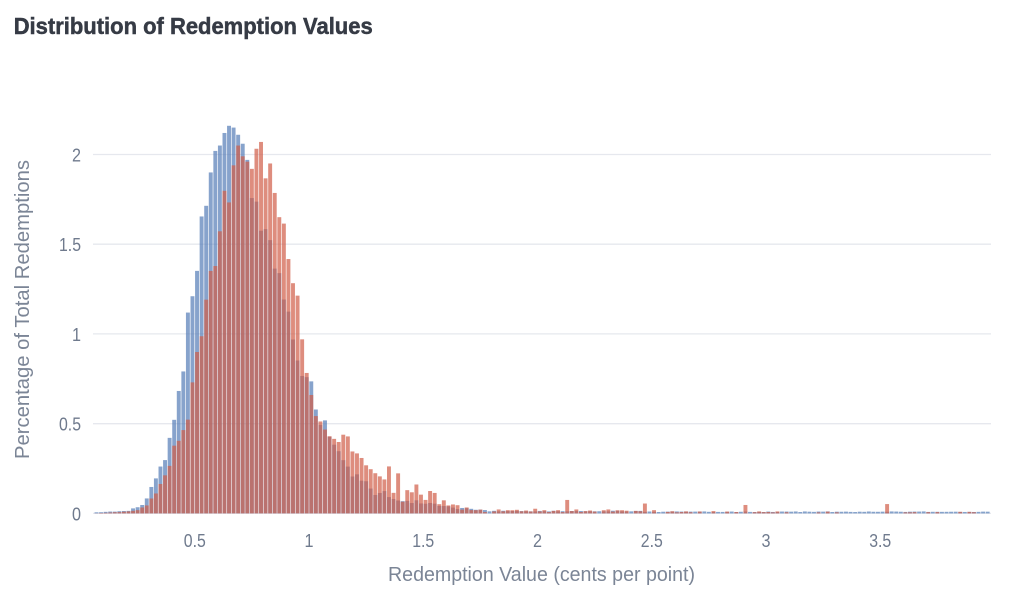  What do you see at coordinates (193, 26) in the screenshot?
I see `svg-text:Distribution of Redemption Val: Distribution of Redemption Values` at bounding box center [193, 26].